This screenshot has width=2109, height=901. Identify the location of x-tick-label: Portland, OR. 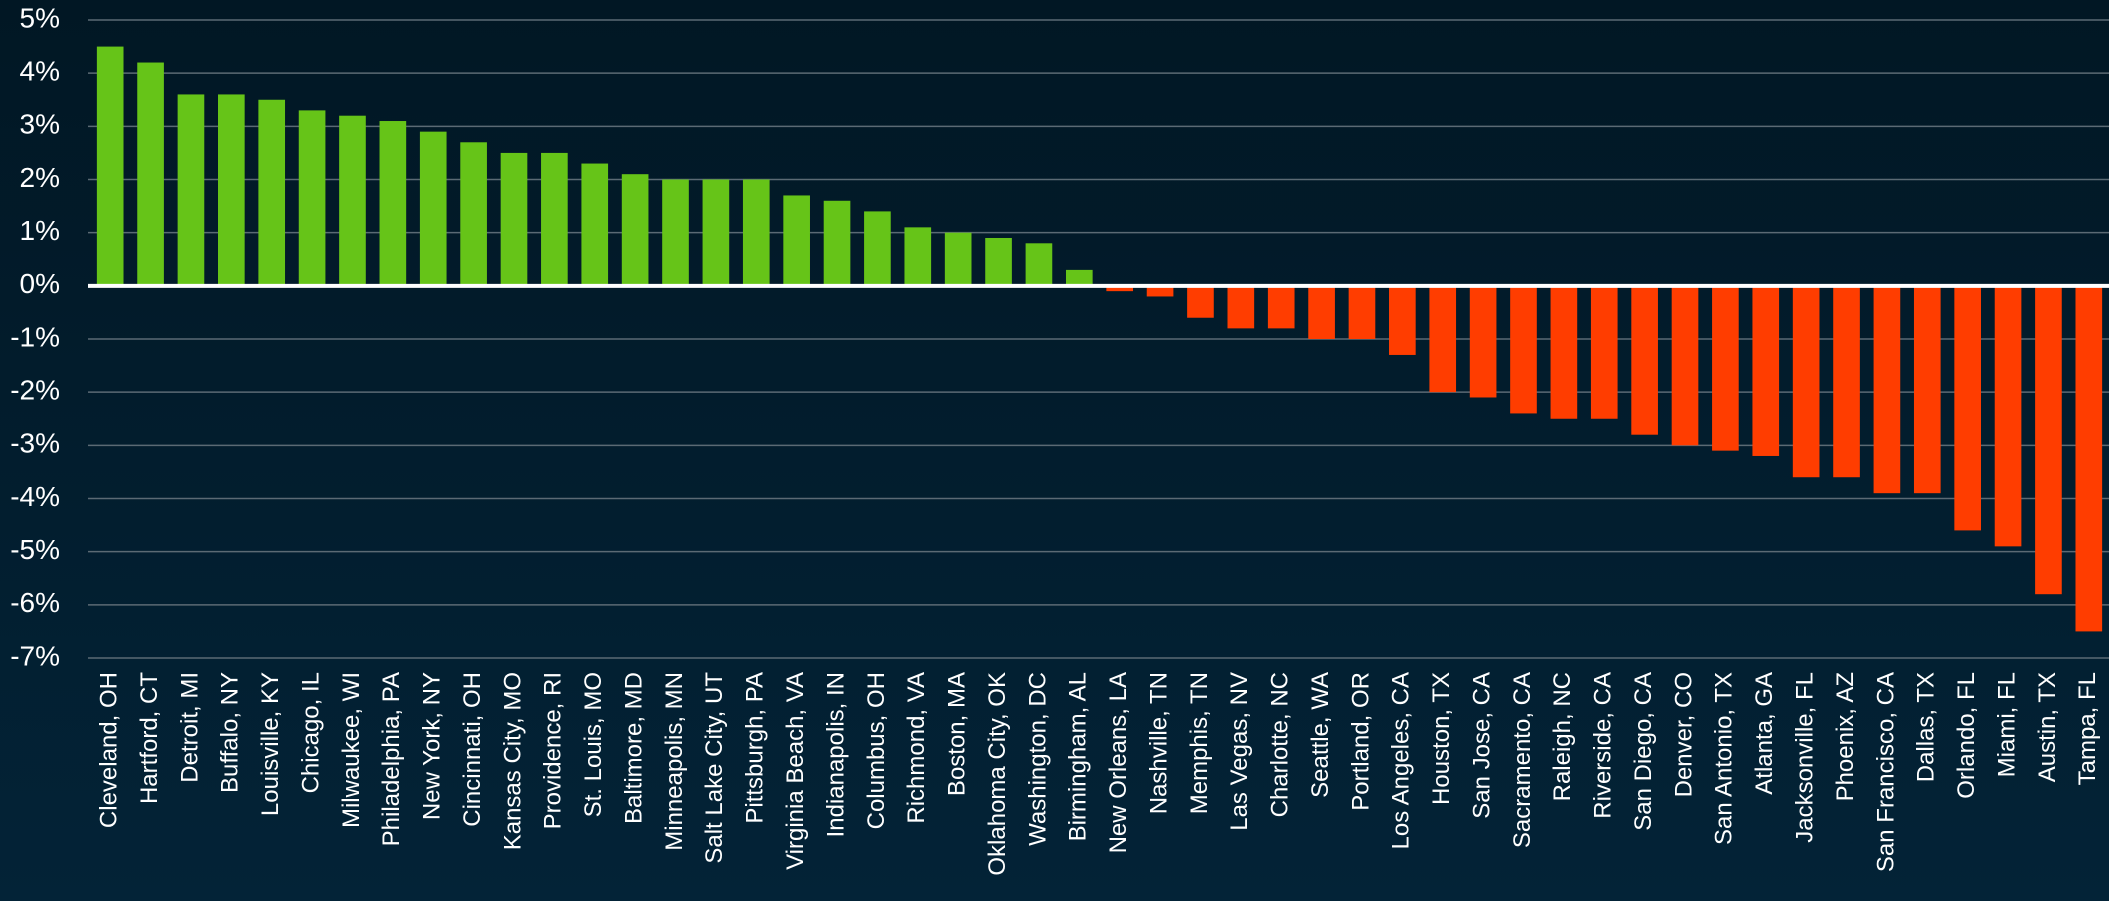
(1360, 741).